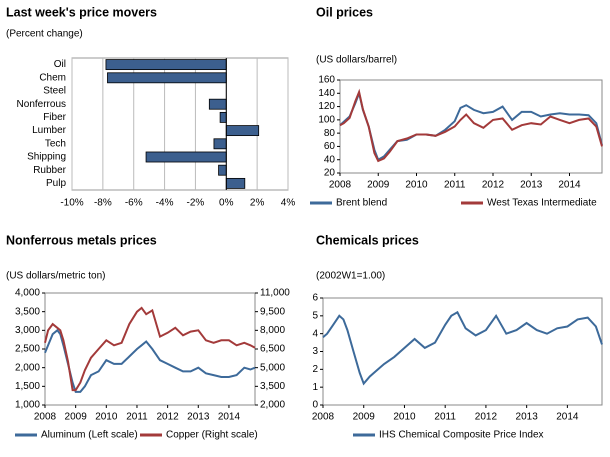 The height and width of the screenshot is (457, 610). I want to click on chart-subtitle: (US dollars/barrel), so click(356, 60).